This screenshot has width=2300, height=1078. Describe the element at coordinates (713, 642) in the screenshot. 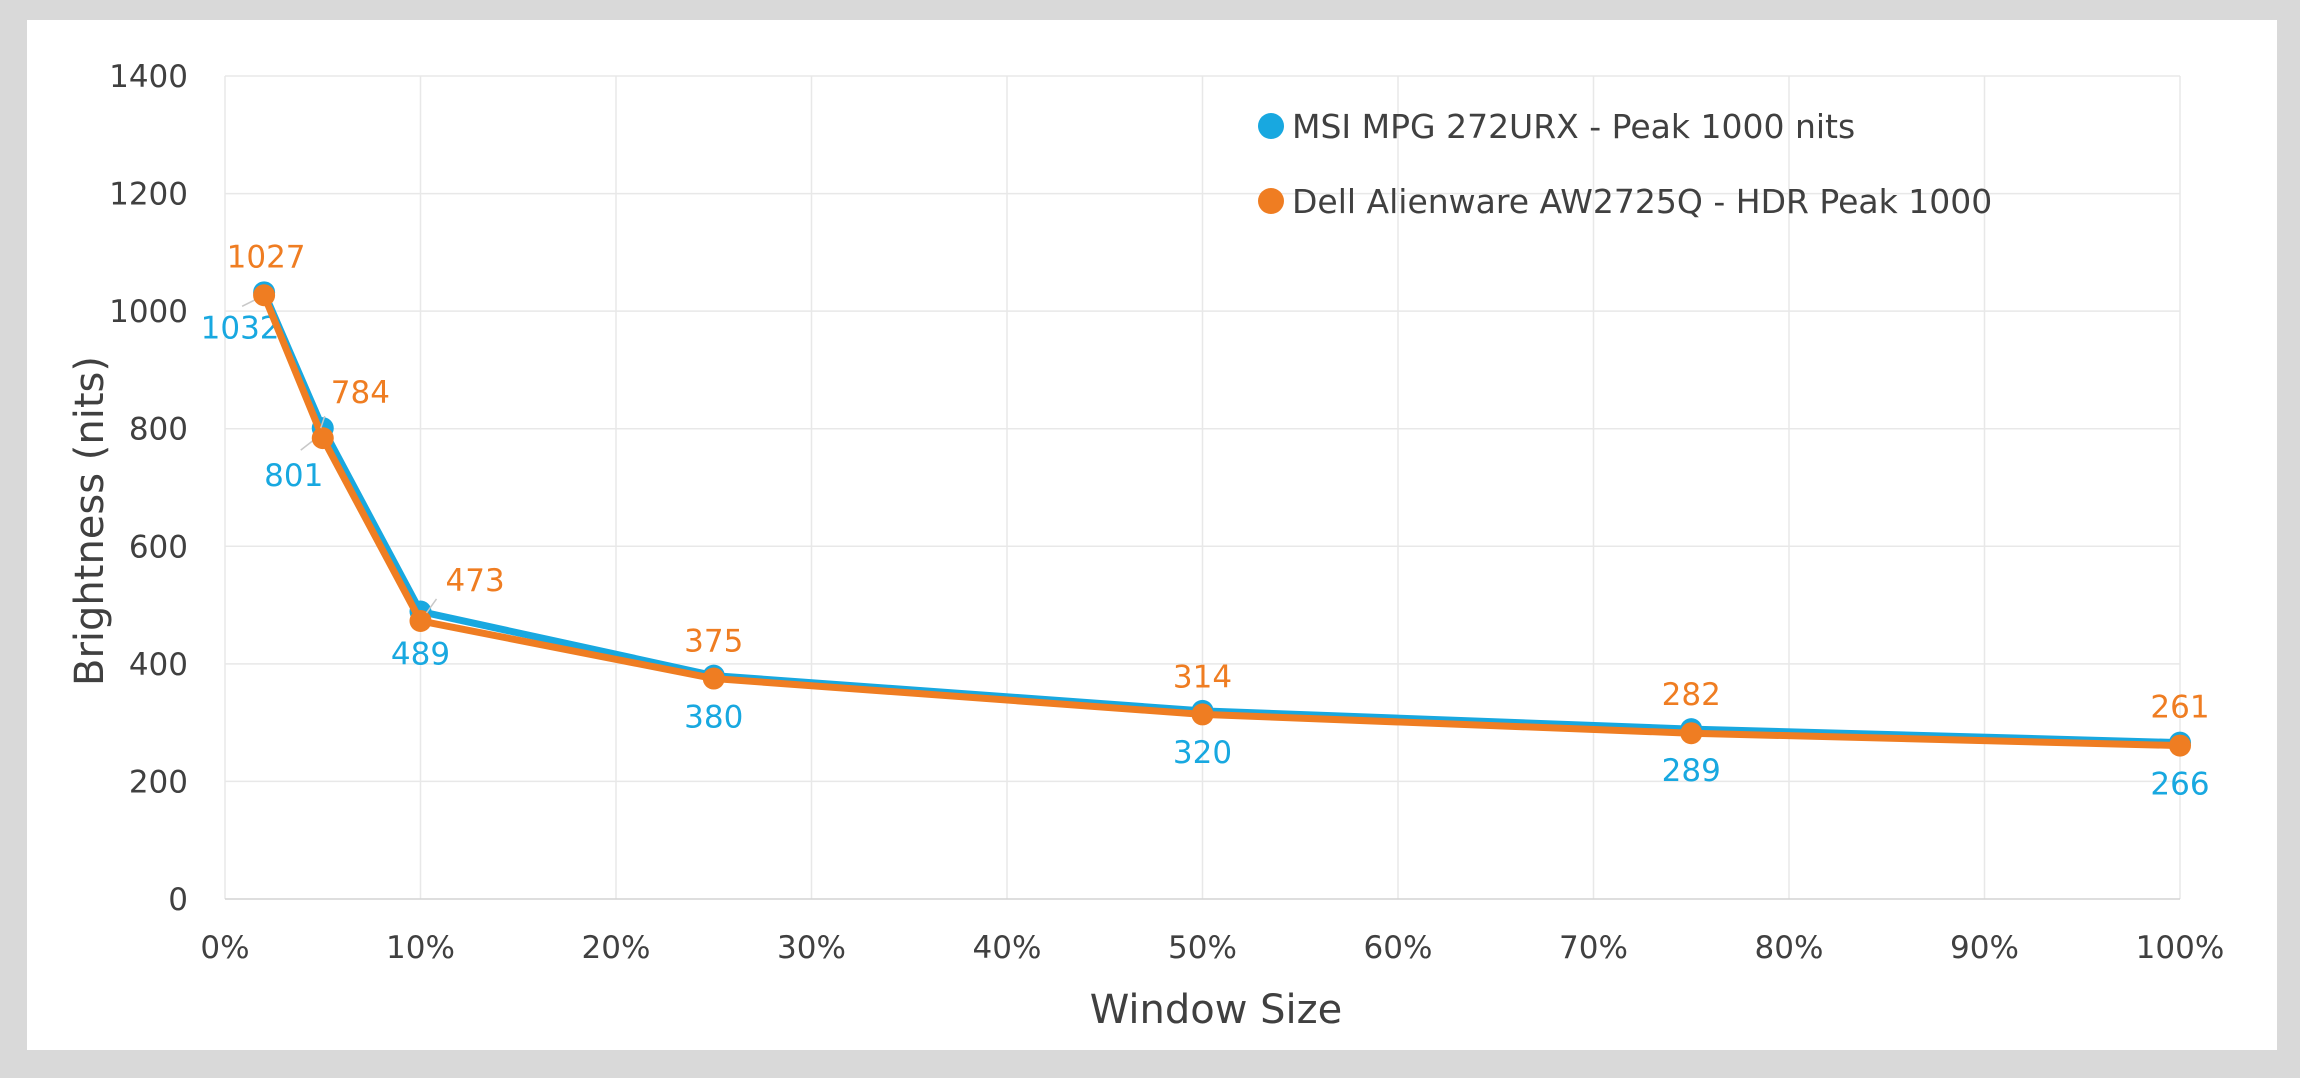

I see `data-label: 375` at that location.